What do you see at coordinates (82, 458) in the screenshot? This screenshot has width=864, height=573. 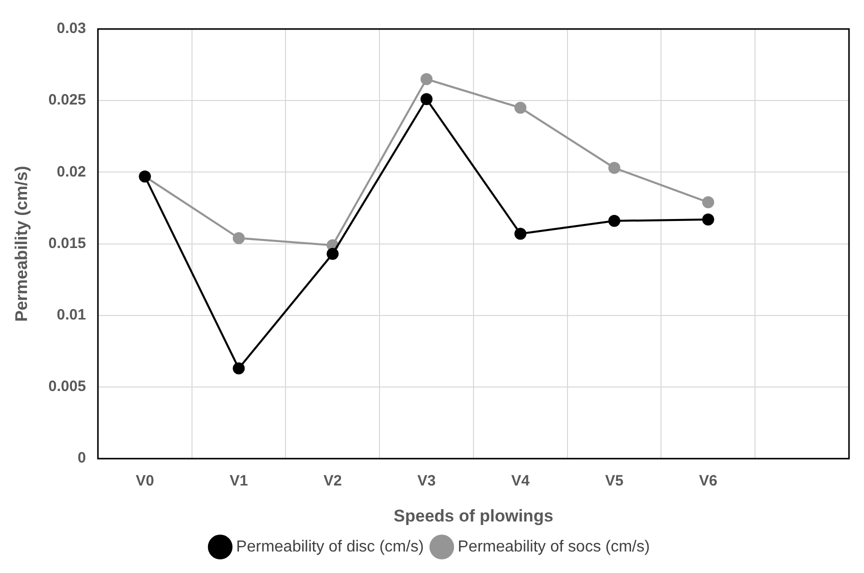 I see `y-tick-label: 0` at bounding box center [82, 458].